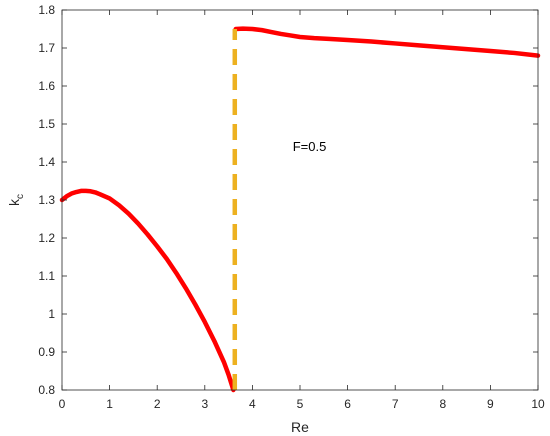 This screenshot has width=550, height=436. Describe the element at coordinates (46, 276) in the screenshot. I see `y-tick-label: 1.1` at that location.